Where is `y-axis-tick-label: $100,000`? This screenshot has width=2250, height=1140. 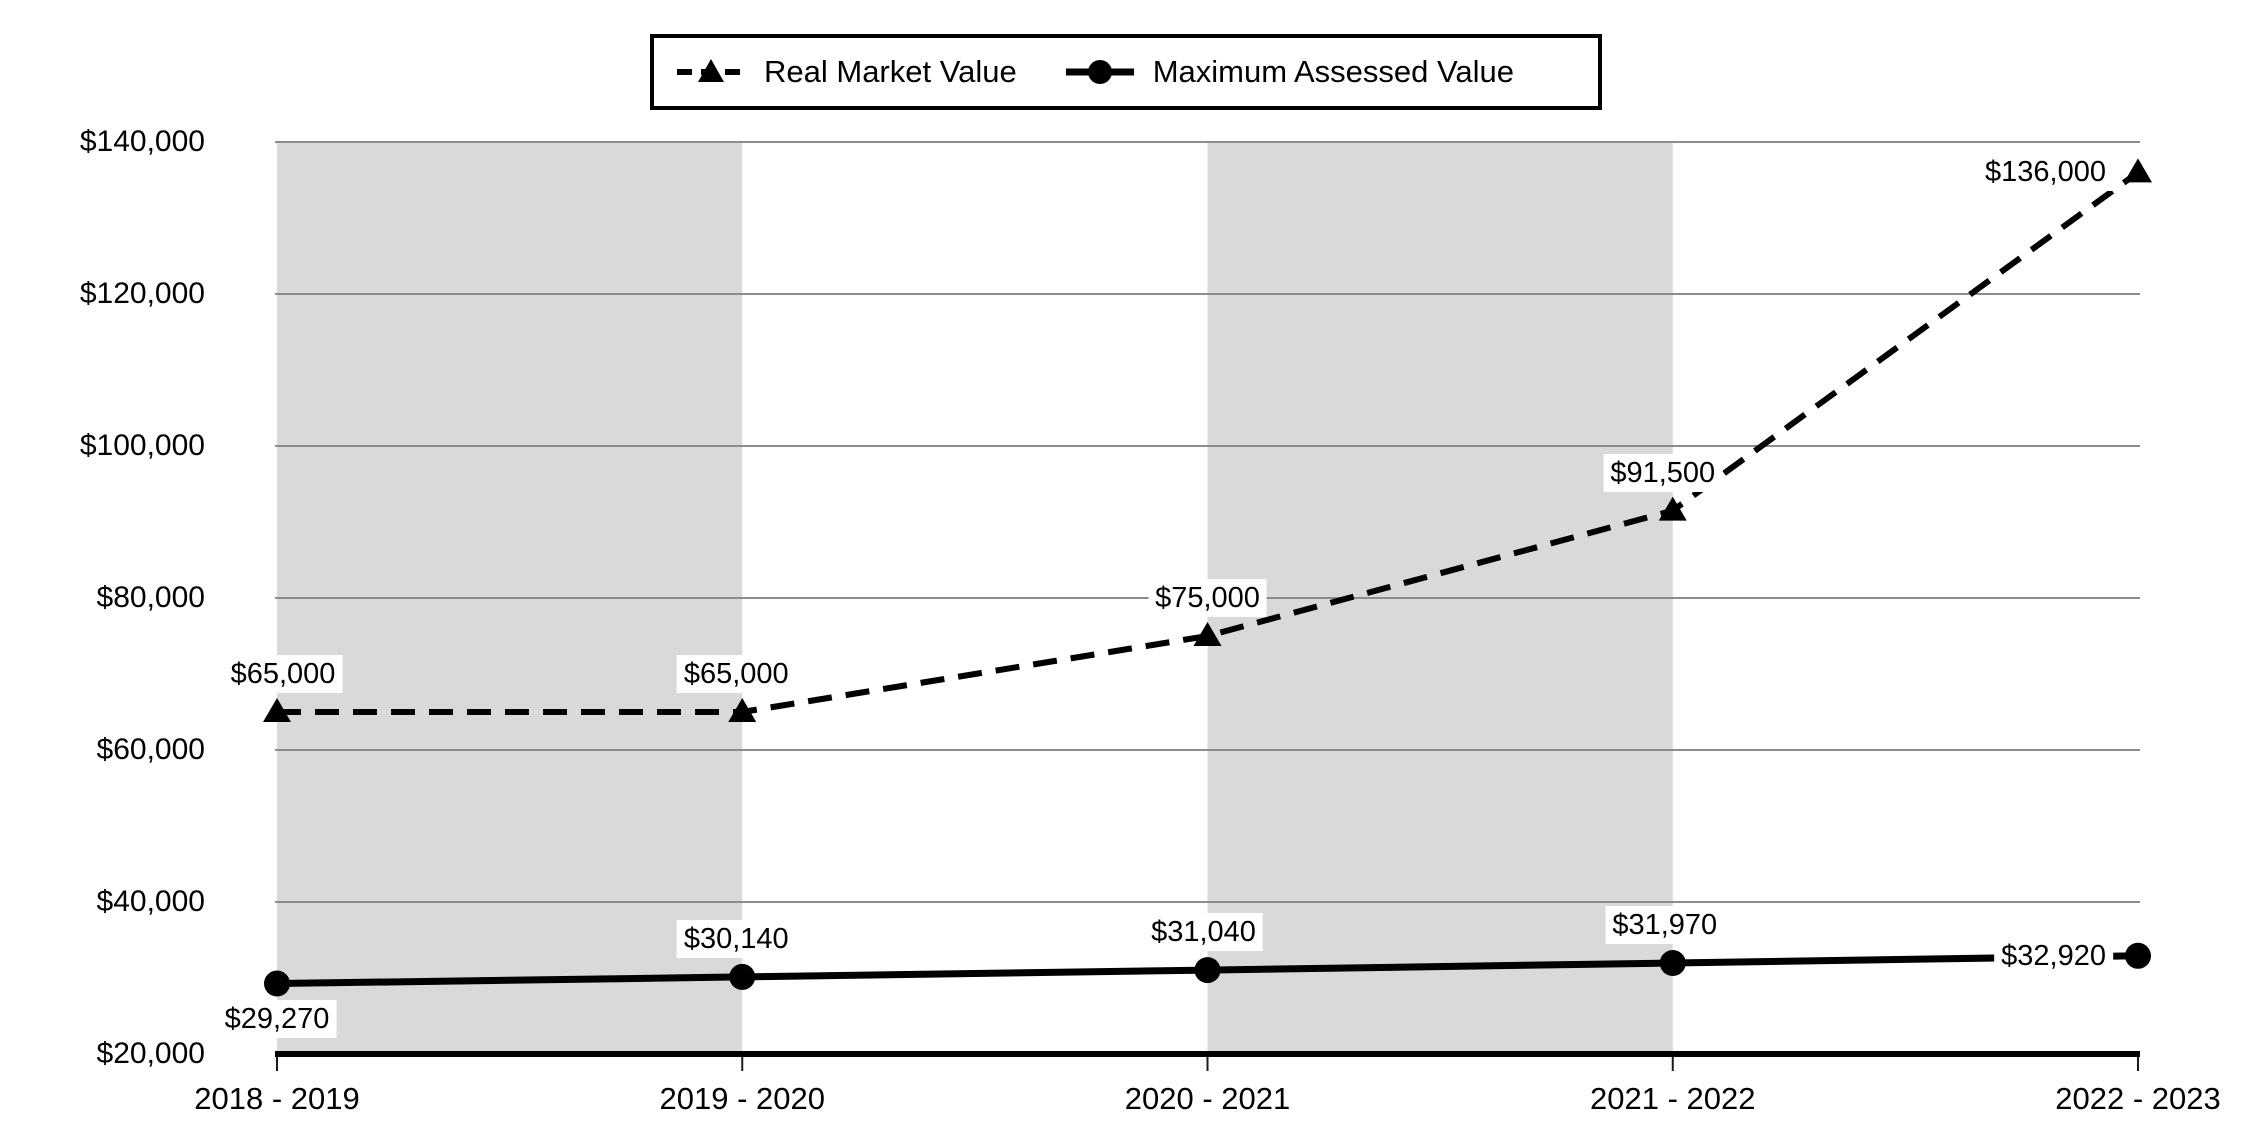 y-axis-tick-label: $100,000 is located at coordinates (142, 445).